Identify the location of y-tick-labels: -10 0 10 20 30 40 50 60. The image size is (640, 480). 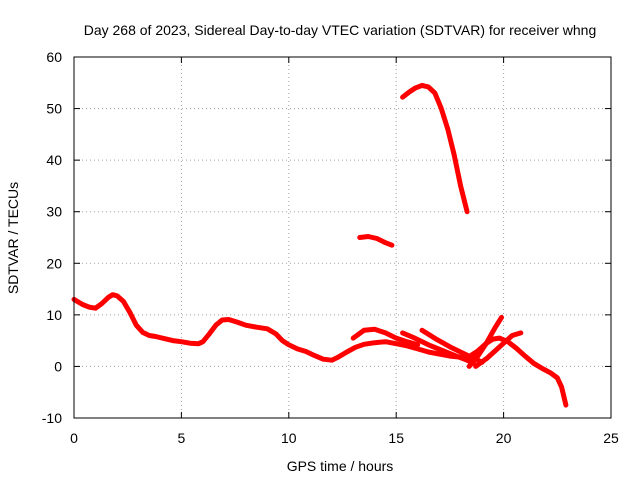
(52, 237).